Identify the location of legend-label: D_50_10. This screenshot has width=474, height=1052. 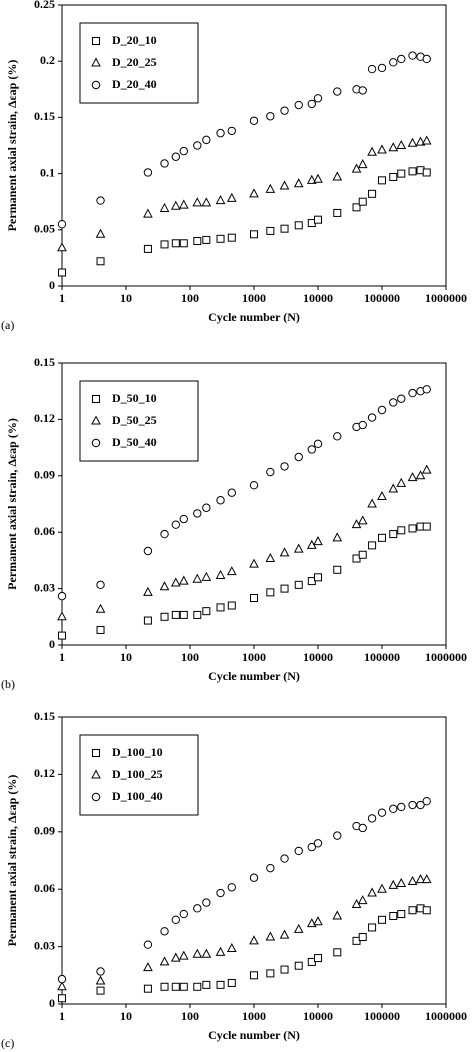
(134, 398).